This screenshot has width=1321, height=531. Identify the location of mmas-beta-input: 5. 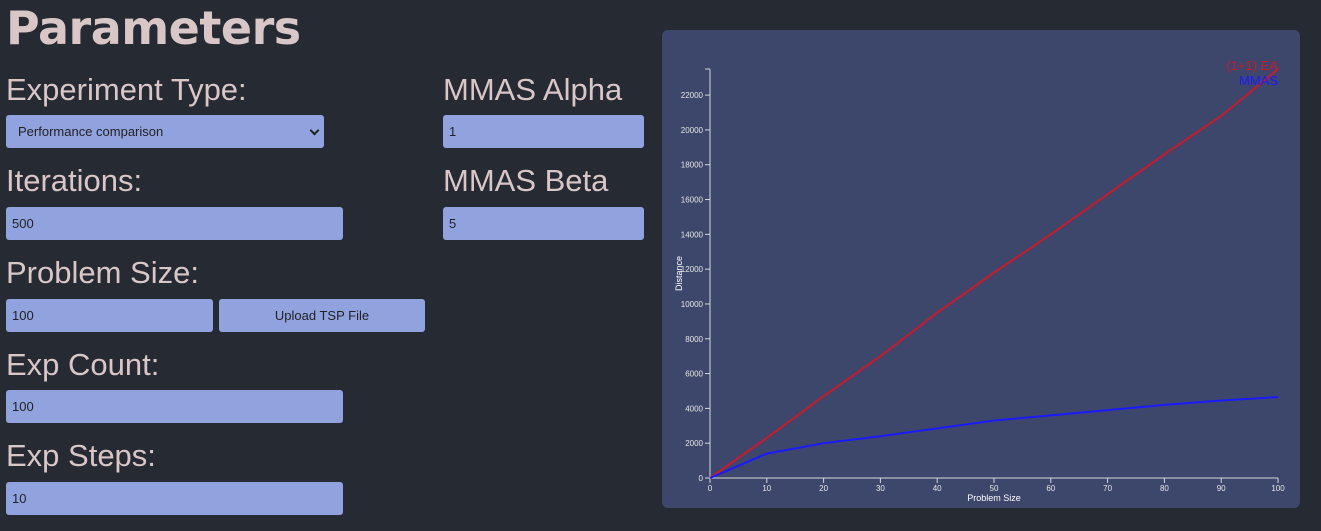
(543, 223).